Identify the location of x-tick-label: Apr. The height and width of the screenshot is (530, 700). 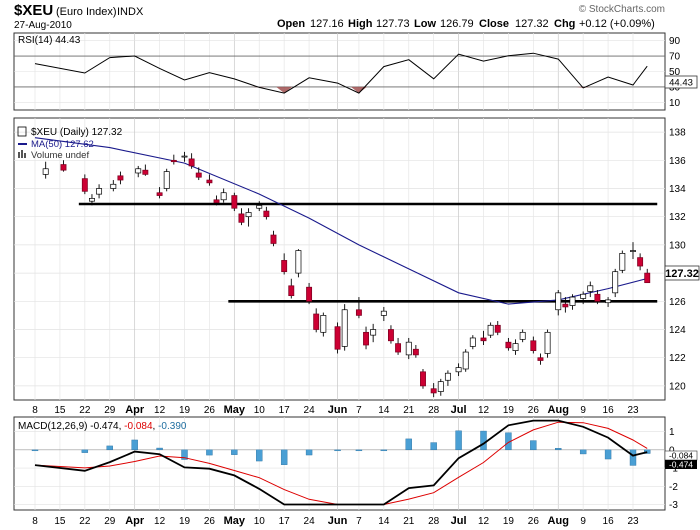
(135, 521).